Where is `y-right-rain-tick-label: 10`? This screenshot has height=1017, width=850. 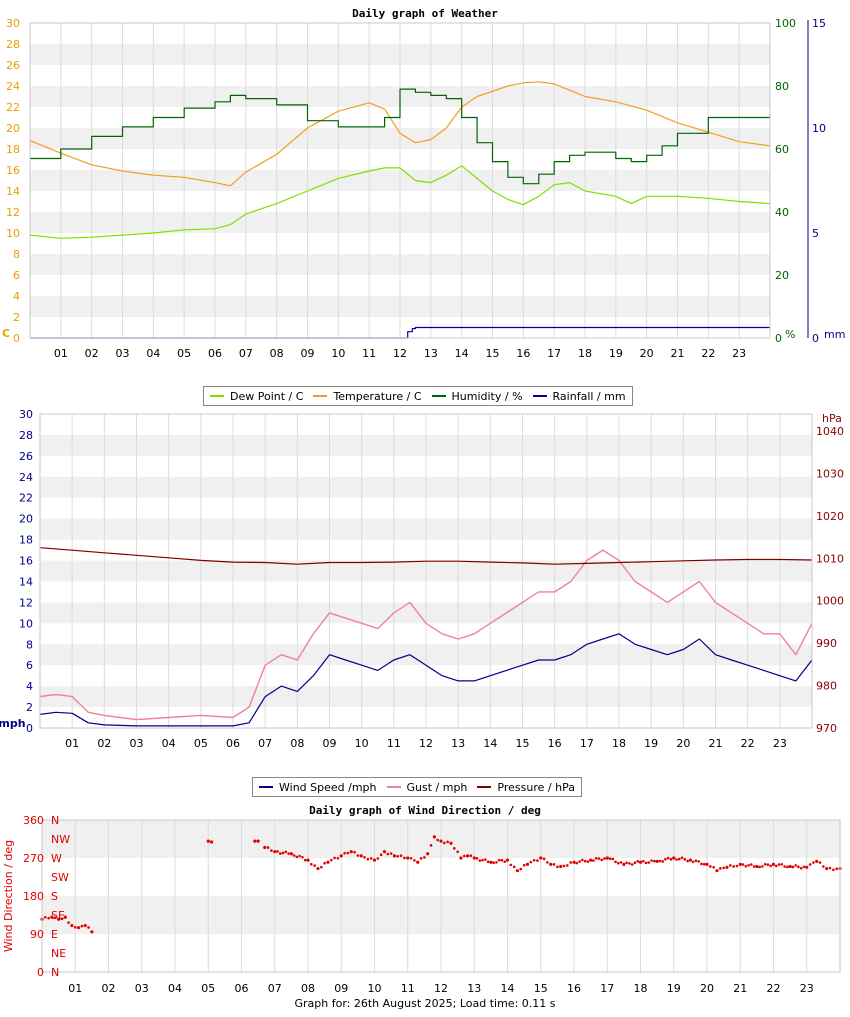 y-right-rain-tick-label: 10 is located at coordinates (819, 128).